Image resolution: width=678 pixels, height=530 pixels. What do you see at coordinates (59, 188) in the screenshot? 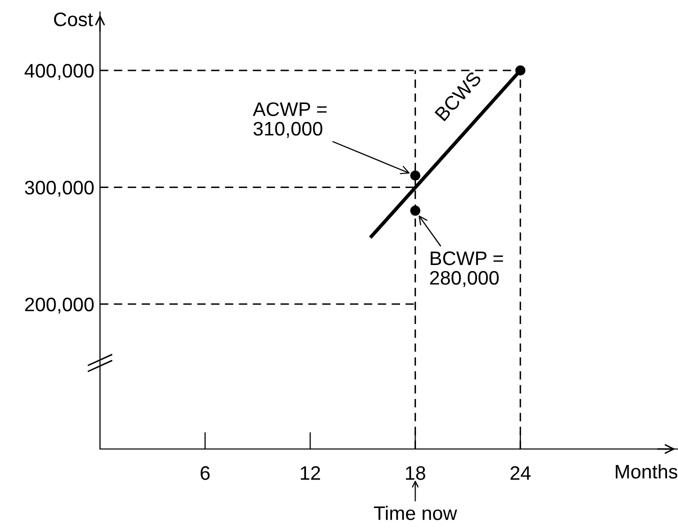
I see `y-tick-label: 300,000` at bounding box center [59, 188].